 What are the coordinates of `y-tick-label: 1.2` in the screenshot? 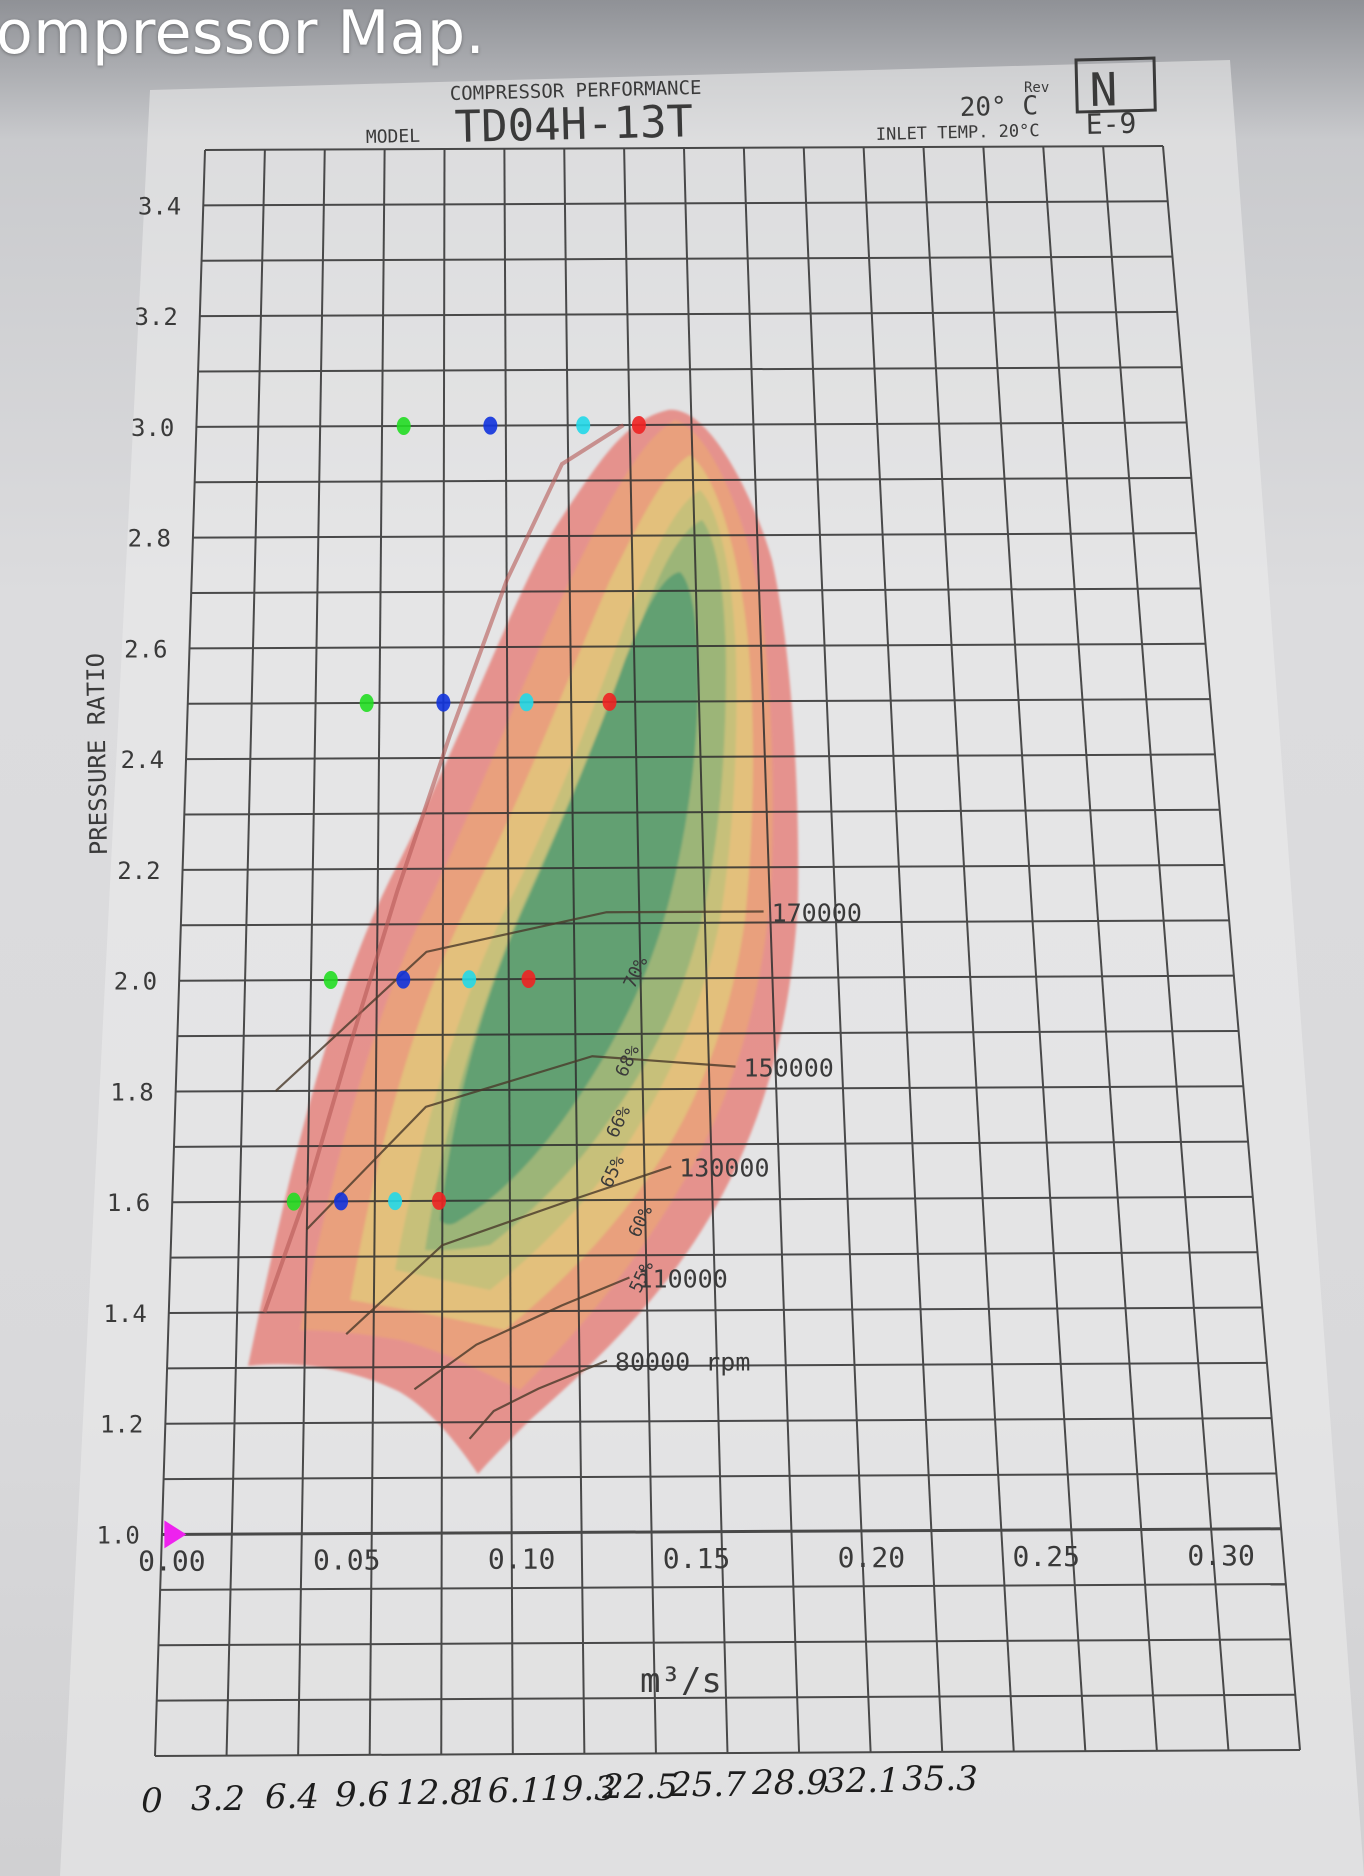 It's located at (121, 1425).